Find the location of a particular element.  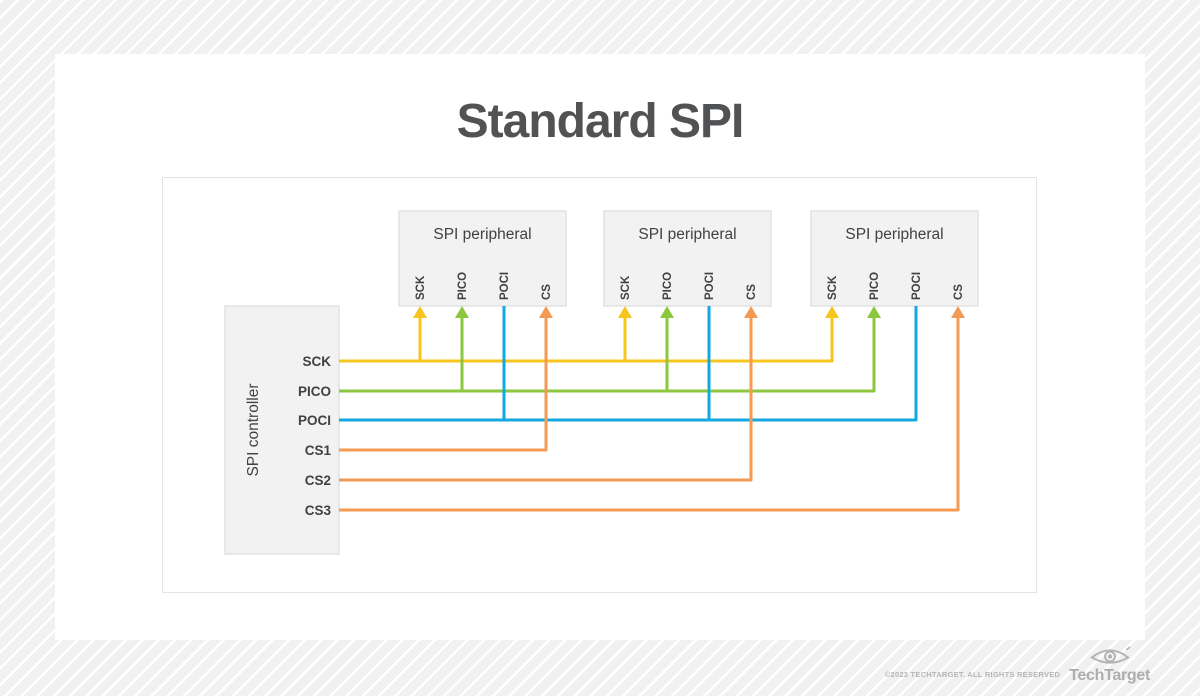

CS3-arrowhead is located at coordinates (958, 312).